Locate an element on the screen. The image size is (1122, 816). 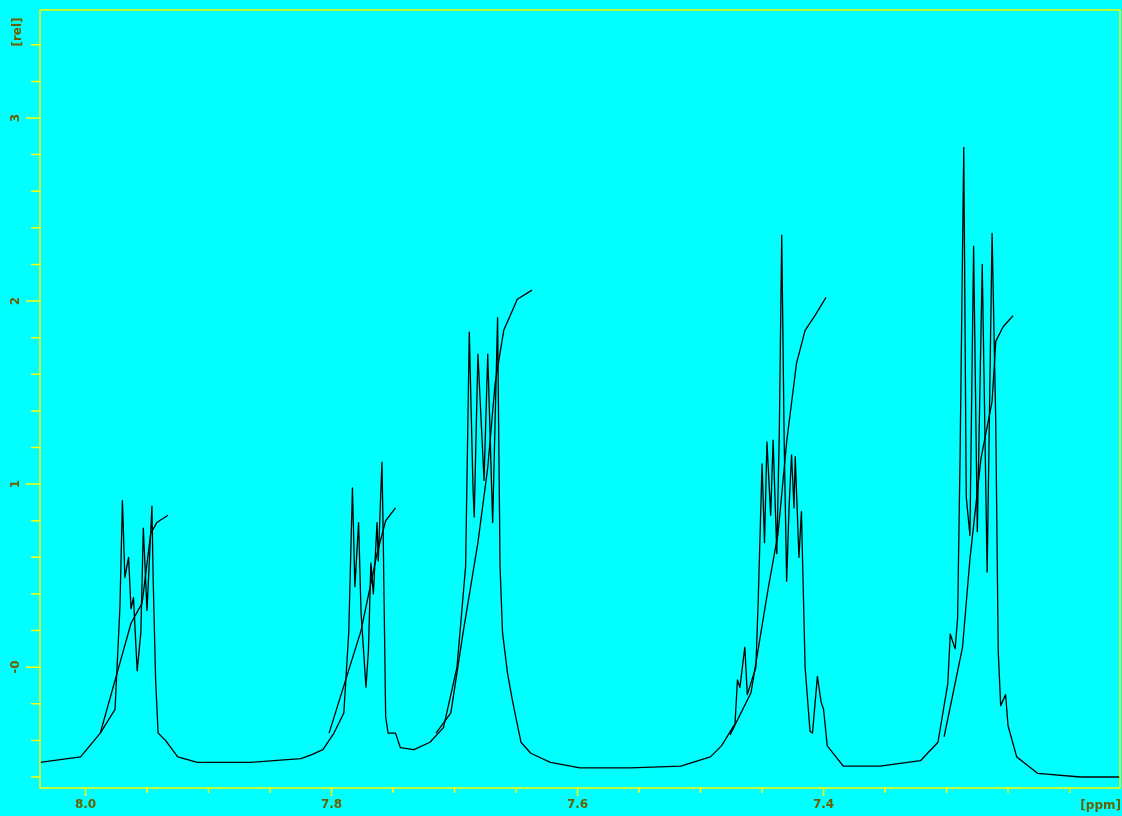
x-tick-label: 7.8 is located at coordinates (331, 804).